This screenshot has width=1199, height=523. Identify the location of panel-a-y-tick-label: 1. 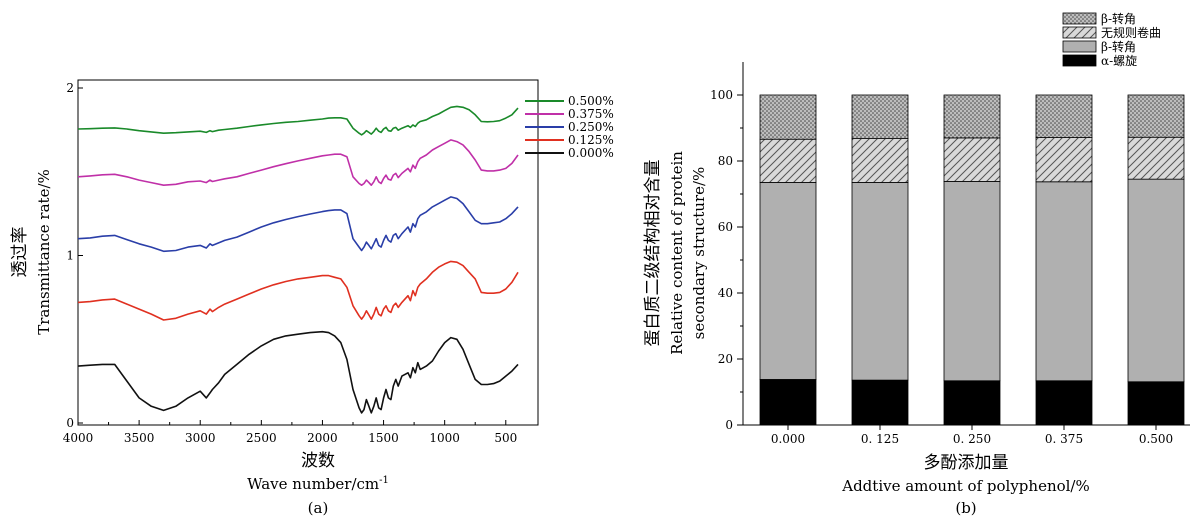
(70, 256).